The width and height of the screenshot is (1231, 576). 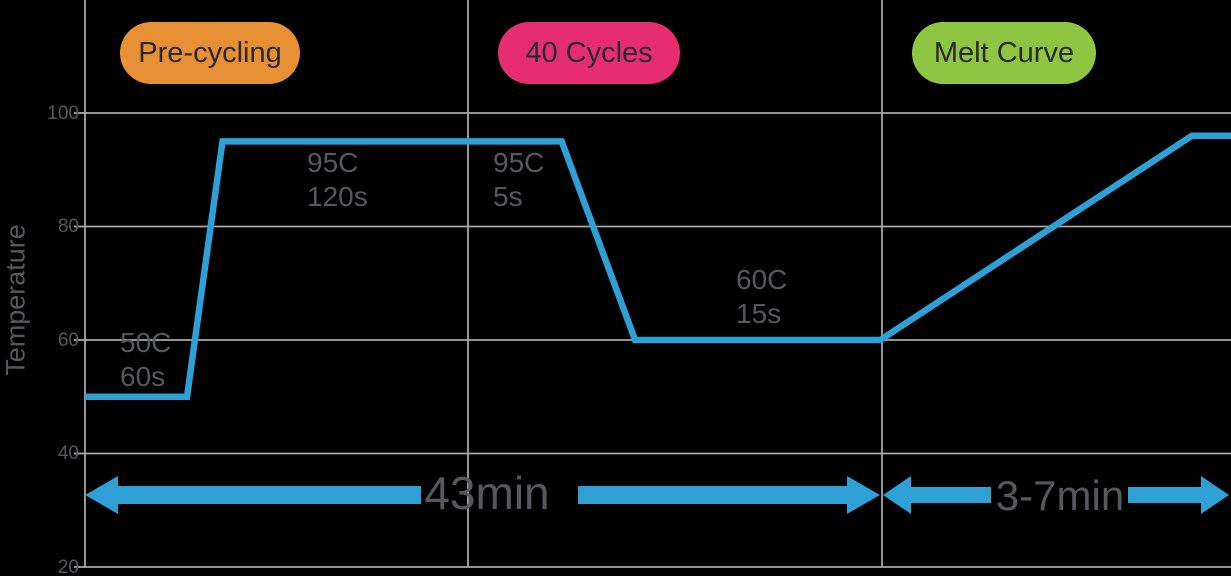 What do you see at coordinates (253, 495) in the screenshot?
I see `cycling-duration-arrow-left-icon` at bounding box center [253, 495].